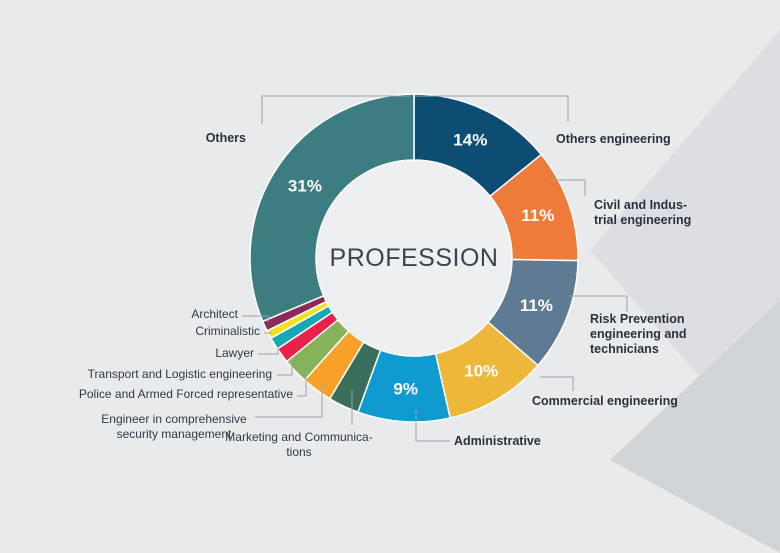 The height and width of the screenshot is (553, 780). What do you see at coordinates (180, 374) in the screenshot?
I see `slice-category-label: Transport and Logistic engineering` at bounding box center [180, 374].